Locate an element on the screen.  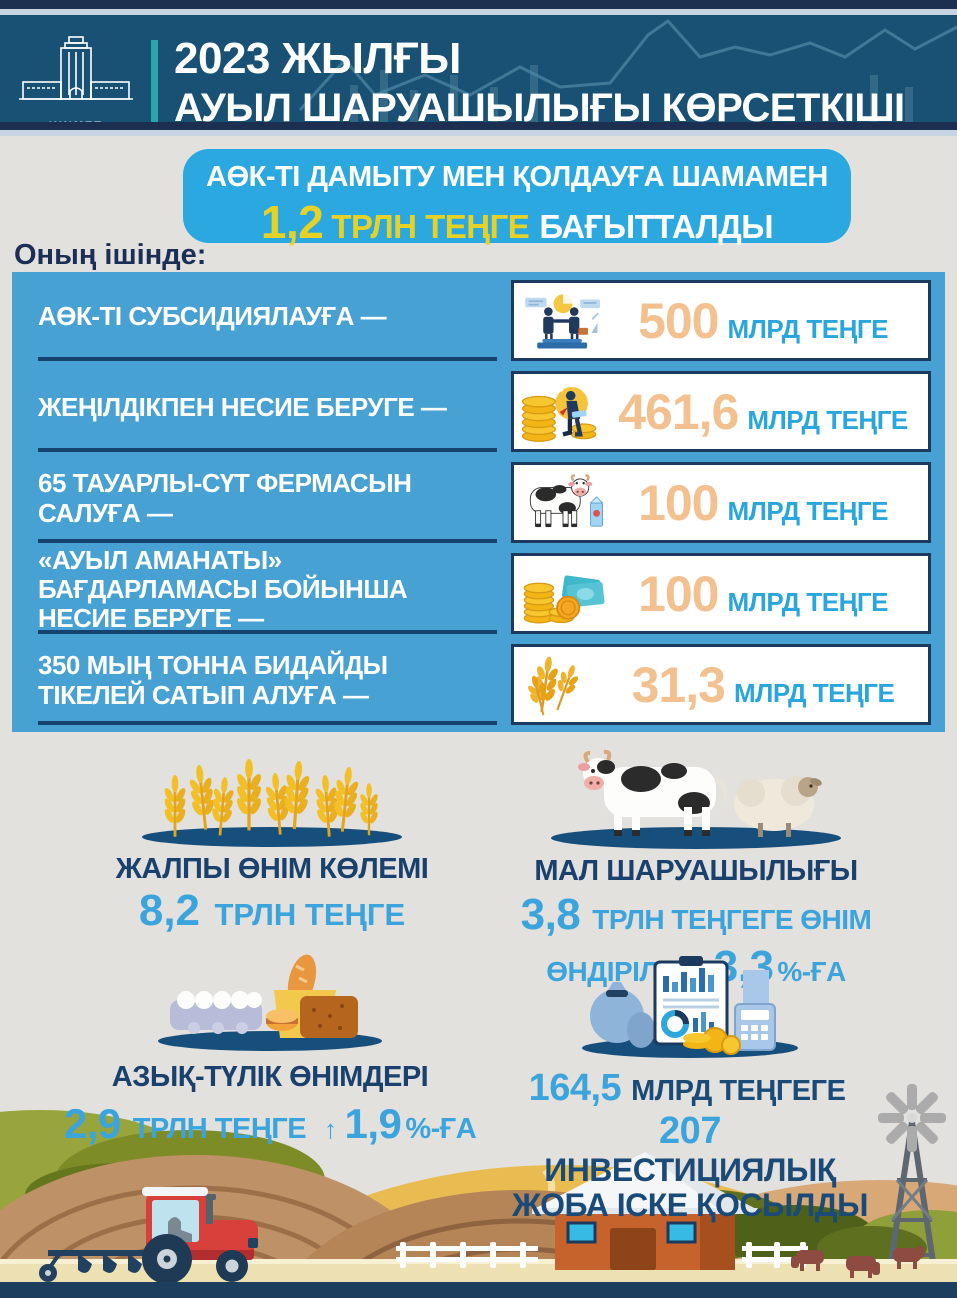
stat-value-line: 8,2 ТРЛН ТЕҢГЕ is located at coordinates (272, 911).